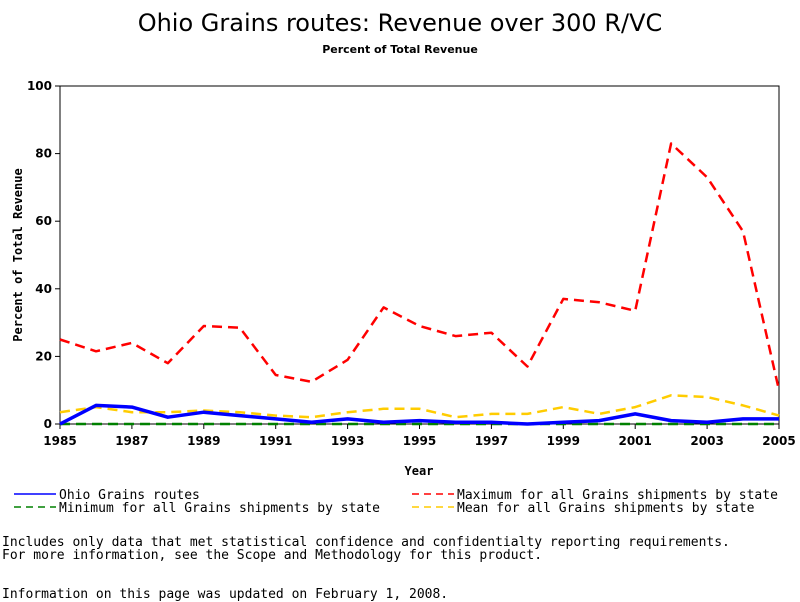 The image size is (800, 602). What do you see at coordinates (59, 441) in the screenshot?
I see `x-tick-label: 1985` at bounding box center [59, 441].